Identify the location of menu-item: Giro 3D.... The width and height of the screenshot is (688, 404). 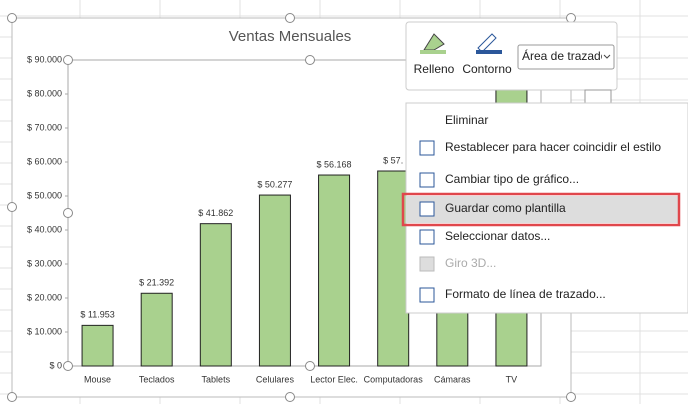
(470, 263).